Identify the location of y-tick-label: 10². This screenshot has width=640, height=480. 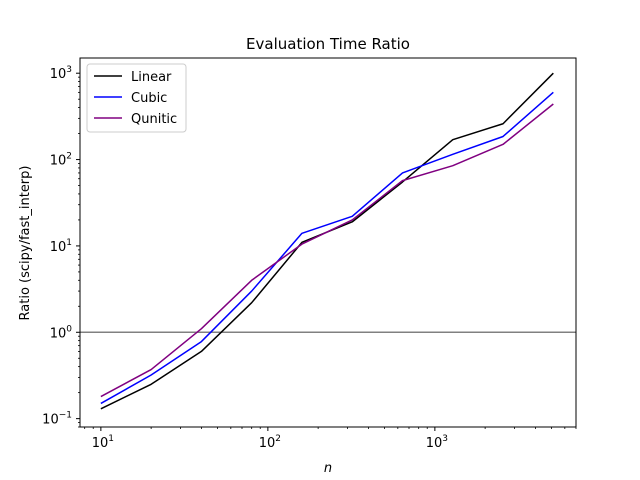
(61, 160).